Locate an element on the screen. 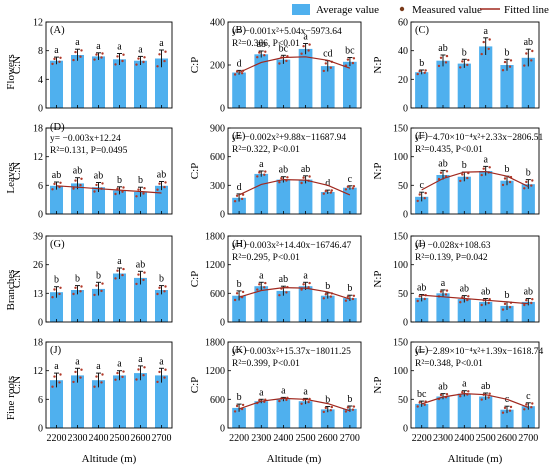 This screenshot has height=466, width=550. panel-b-bar is located at coordinates (327, 87).